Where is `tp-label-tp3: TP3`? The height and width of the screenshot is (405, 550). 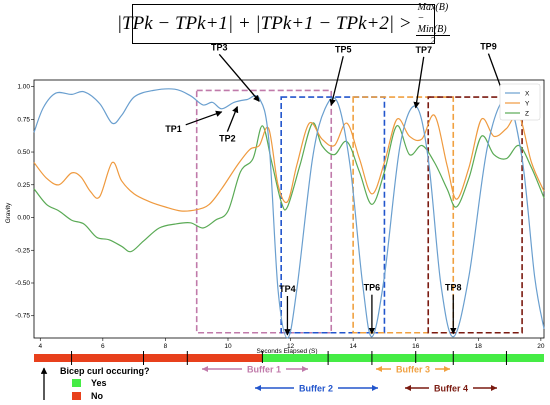 tp-label-tp3: TP3 is located at coordinates (219, 47).